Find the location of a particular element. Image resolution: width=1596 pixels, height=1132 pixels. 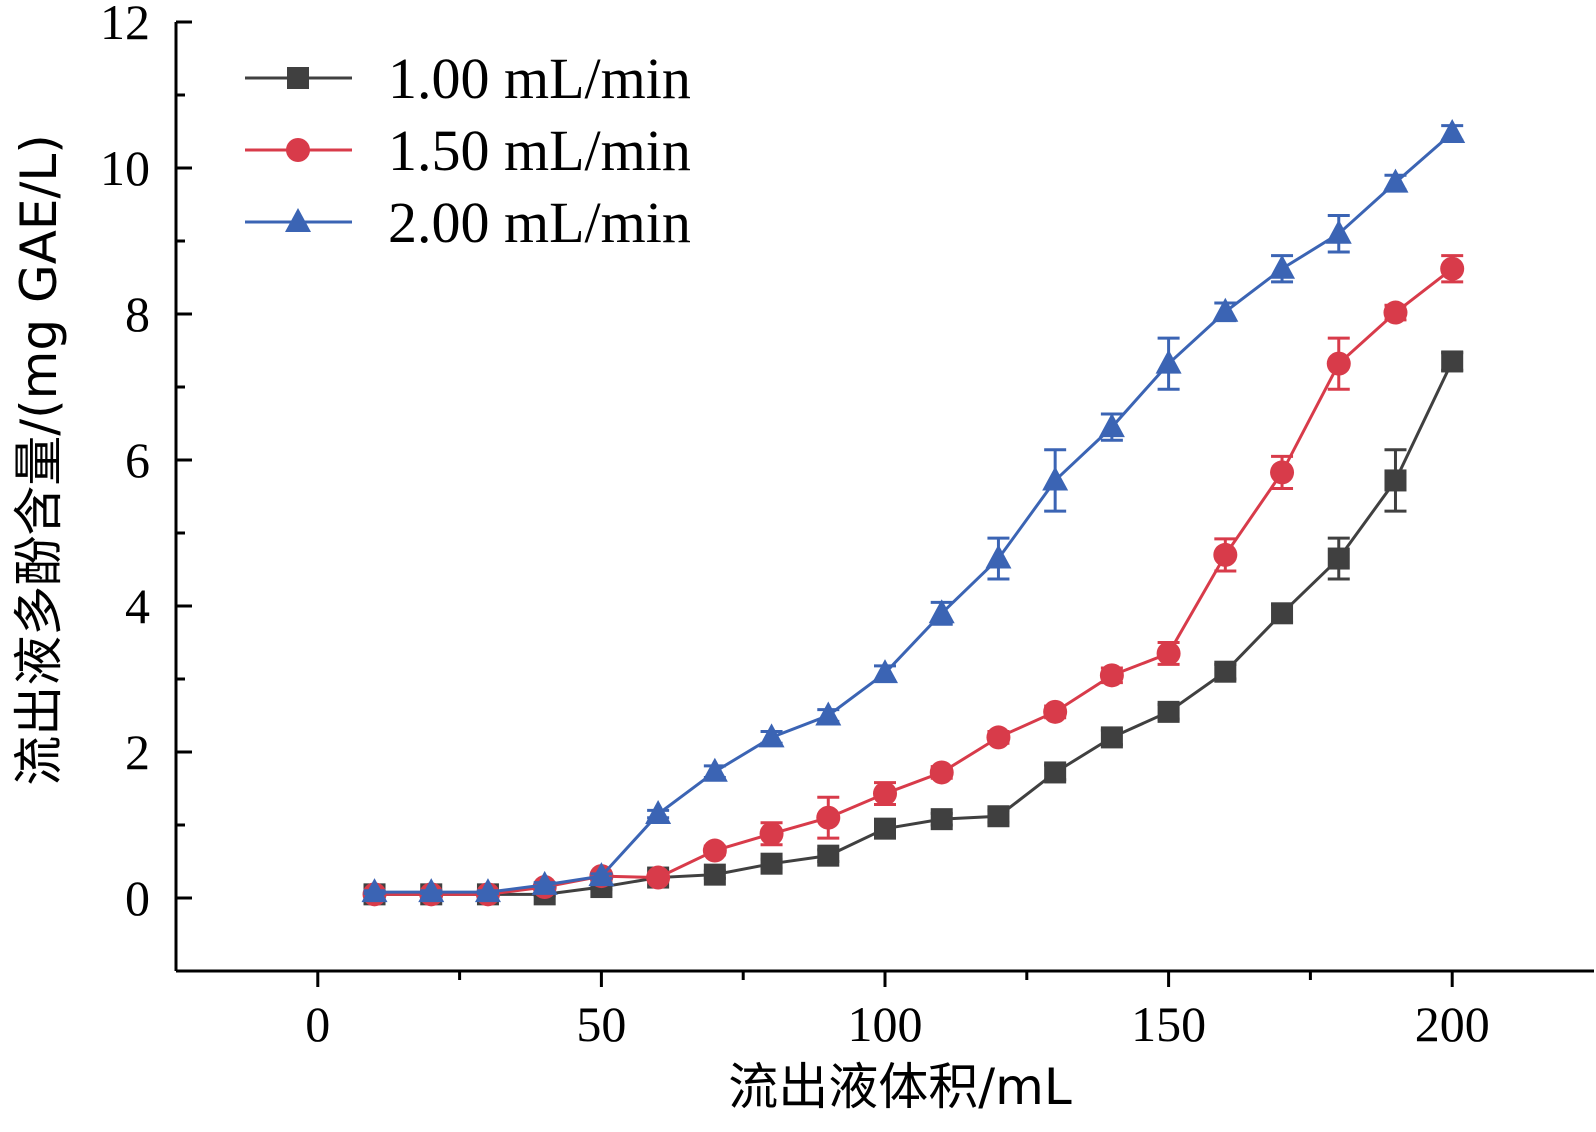

x-axis-title: 流出液体积/mL is located at coordinates (900, 1087).